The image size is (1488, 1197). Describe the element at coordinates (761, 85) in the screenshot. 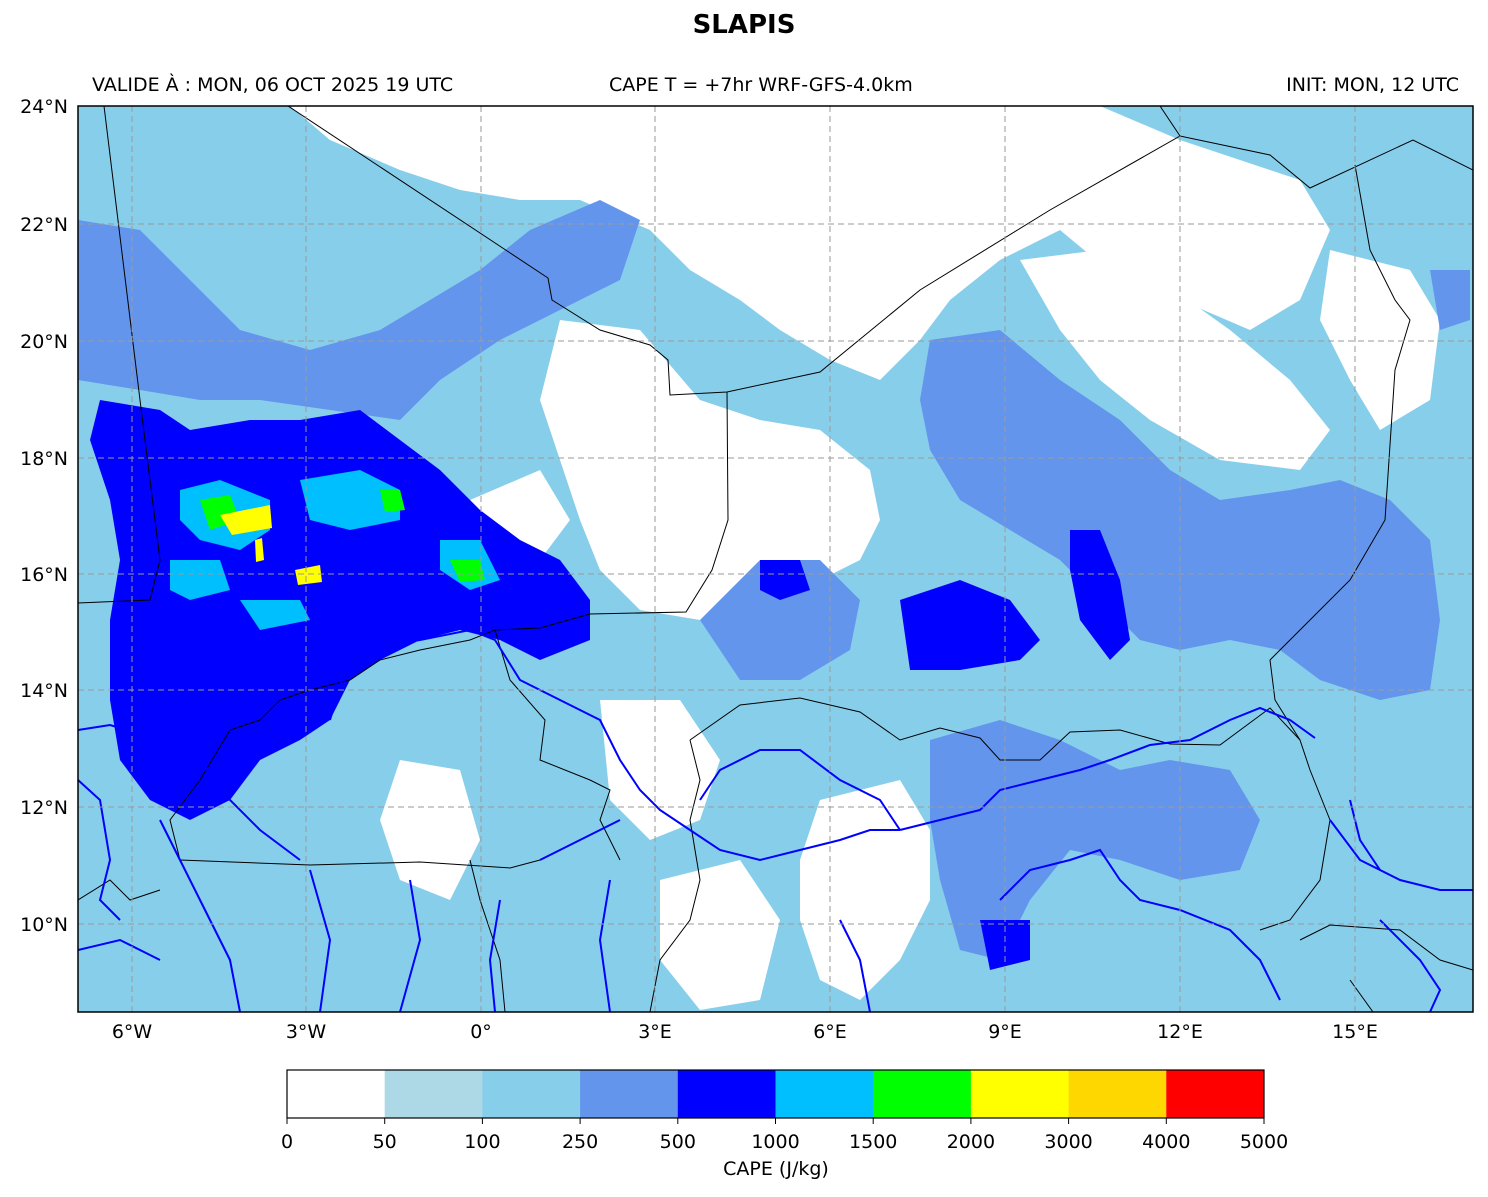

I see `field-description-label: CAPE T = +7hr WRF-GFS-4.0km` at that location.